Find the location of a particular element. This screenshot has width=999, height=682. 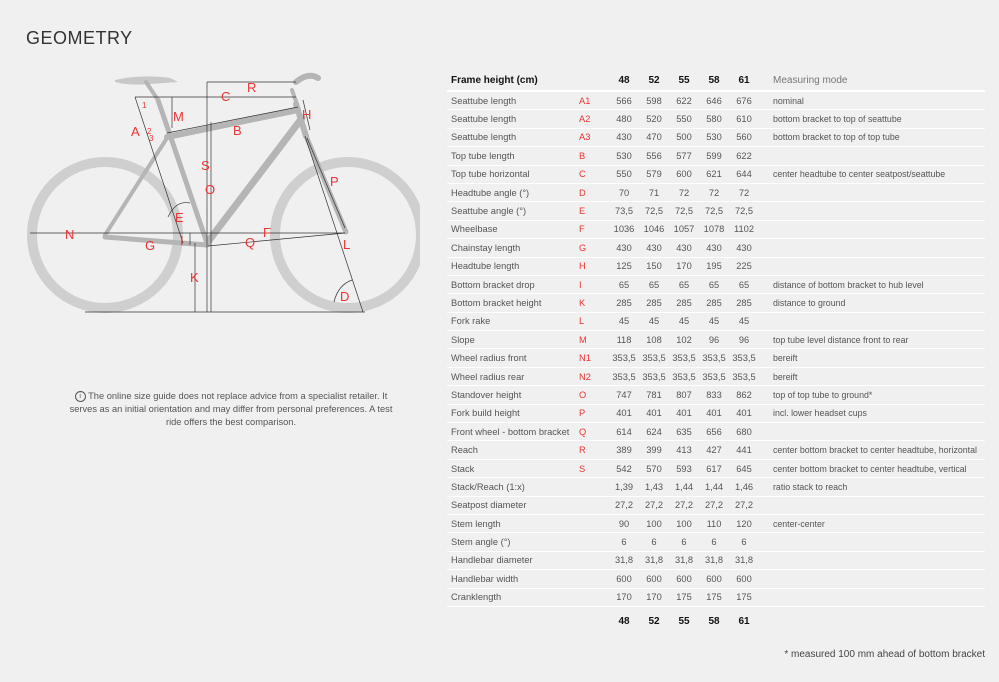

label-C: C is located at coordinates (225, 96).